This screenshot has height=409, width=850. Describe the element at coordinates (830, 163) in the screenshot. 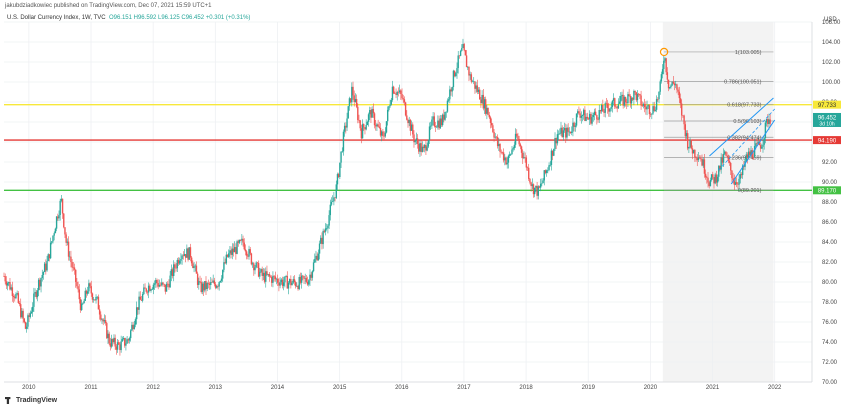

I see `y-tick-label: 92.00` at that location.